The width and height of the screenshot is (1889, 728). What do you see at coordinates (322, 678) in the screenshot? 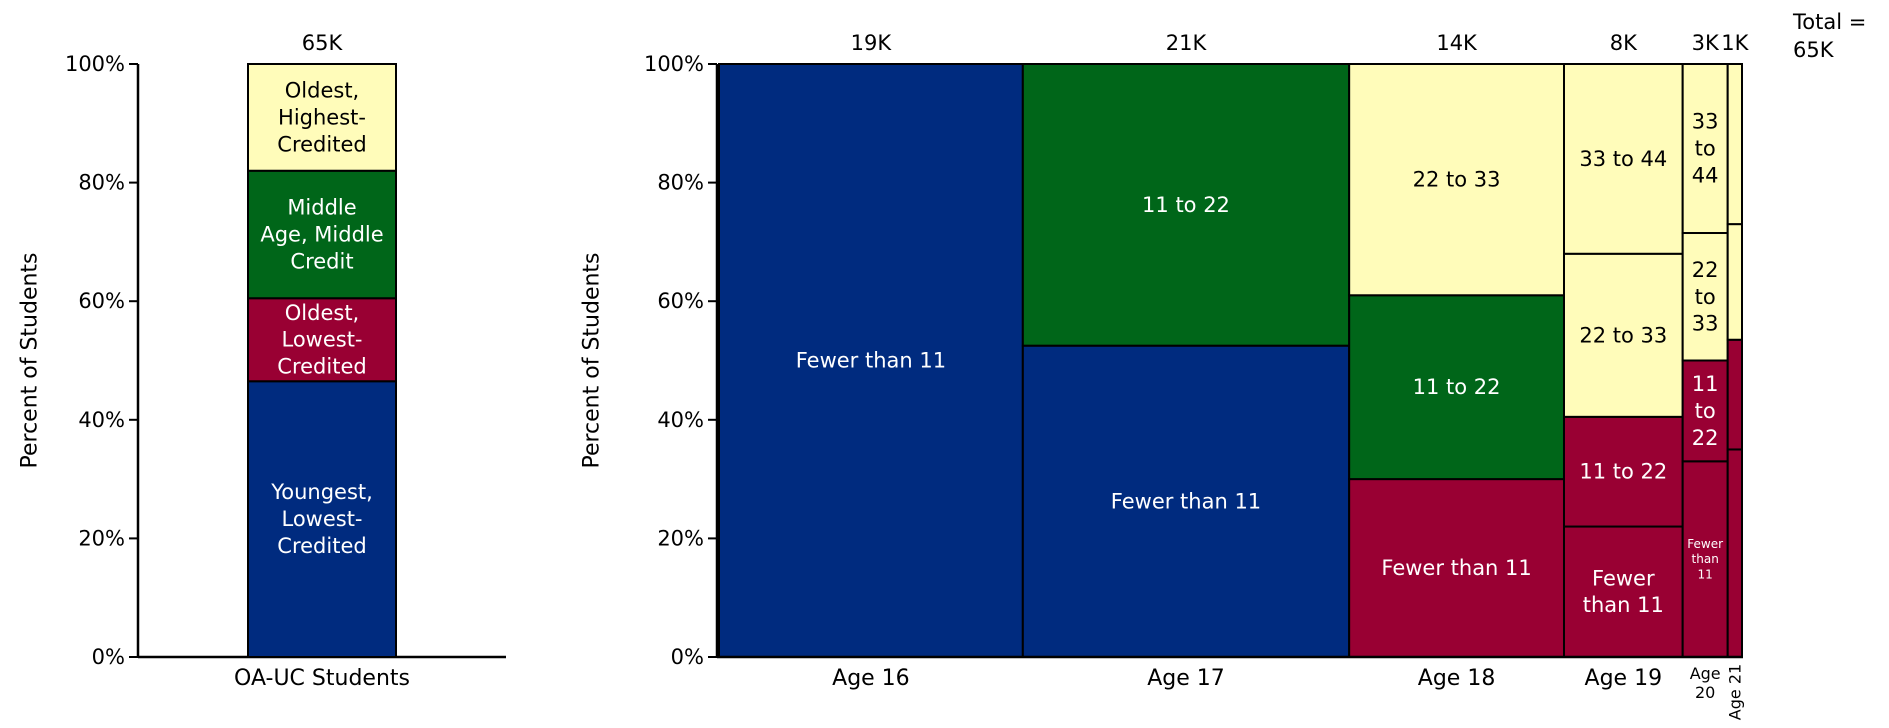
I see `left-category-label: OA-UC Students` at bounding box center [322, 678].